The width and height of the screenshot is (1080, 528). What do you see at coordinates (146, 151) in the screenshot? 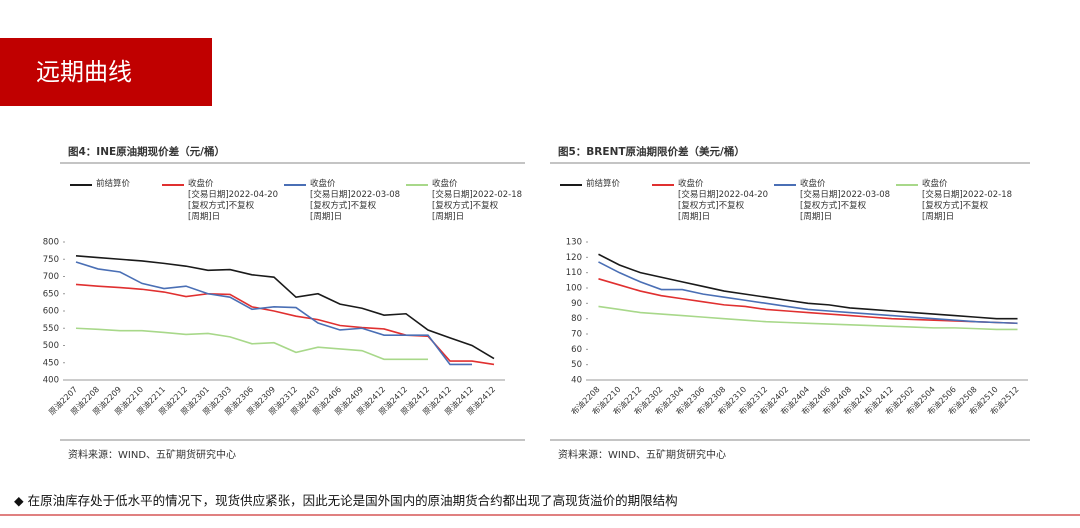
I see `chart-title: 图4：INE原油期现价差（元/桶）` at bounding box center [146, 151].